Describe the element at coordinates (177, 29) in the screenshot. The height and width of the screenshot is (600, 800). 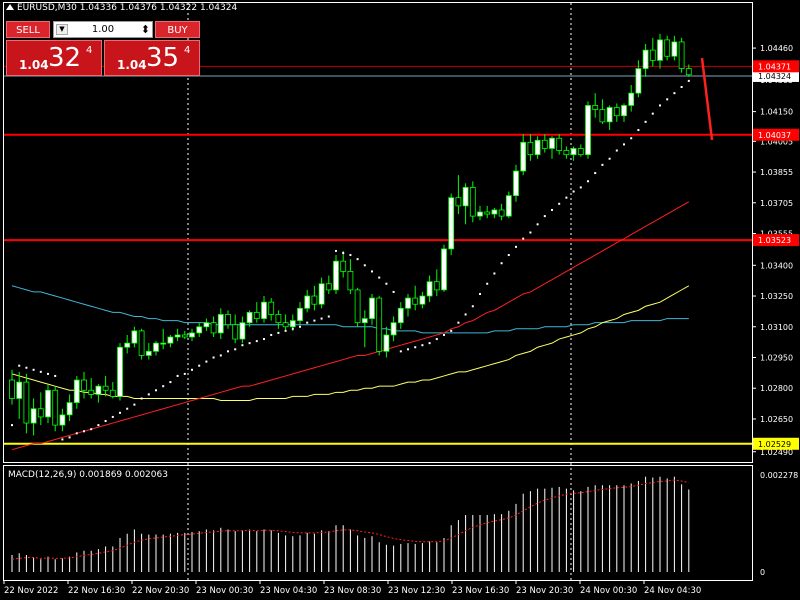
I see `buy-button: BUY` at that location.